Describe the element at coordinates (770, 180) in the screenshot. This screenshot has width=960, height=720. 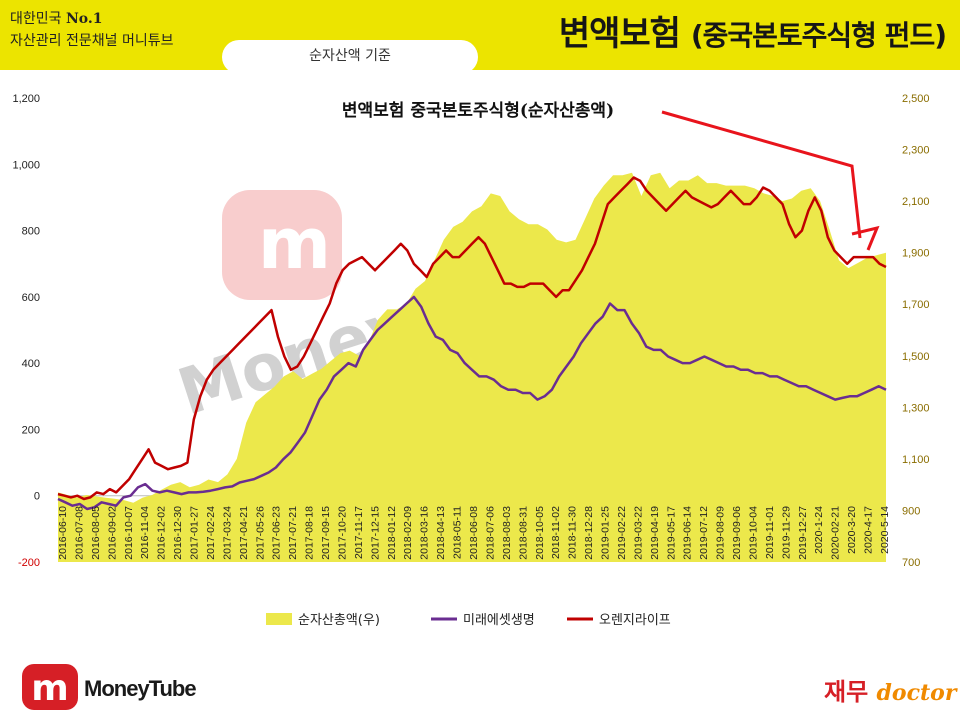
I see `trend-arrow` at that location.